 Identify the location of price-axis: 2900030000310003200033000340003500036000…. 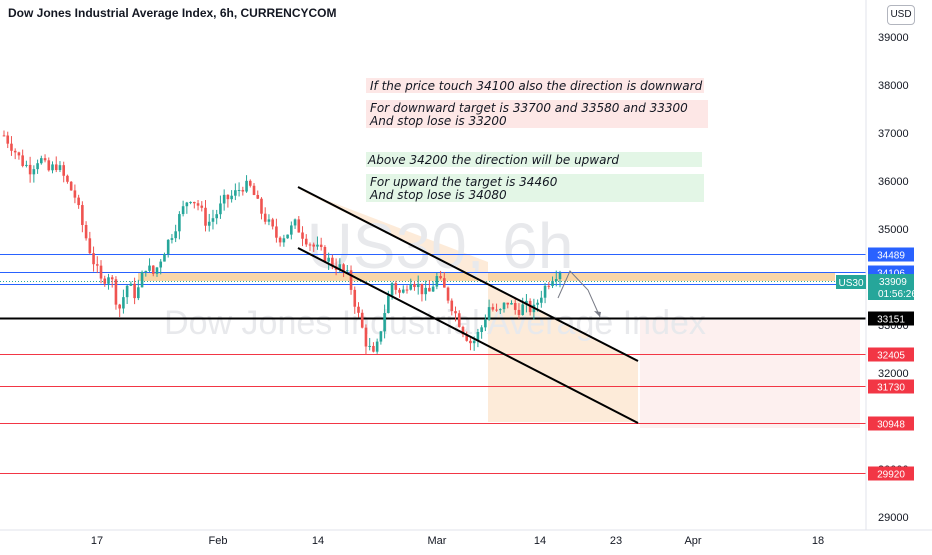
(876, 265).